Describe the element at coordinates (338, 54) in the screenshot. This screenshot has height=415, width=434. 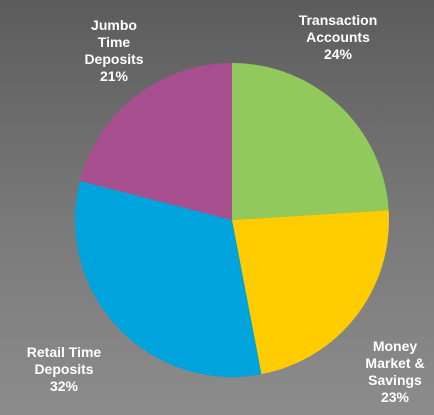
I see `value-label: 24%` at that location.